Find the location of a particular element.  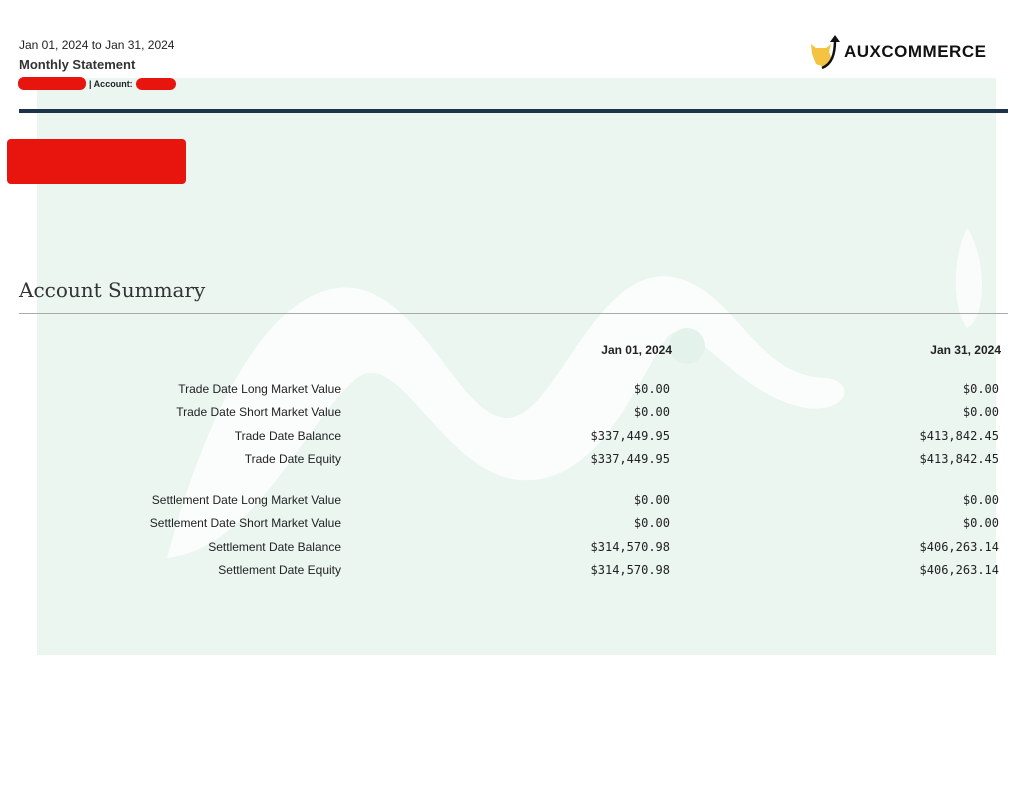

redacted-name is located at coordinates (52, 83).